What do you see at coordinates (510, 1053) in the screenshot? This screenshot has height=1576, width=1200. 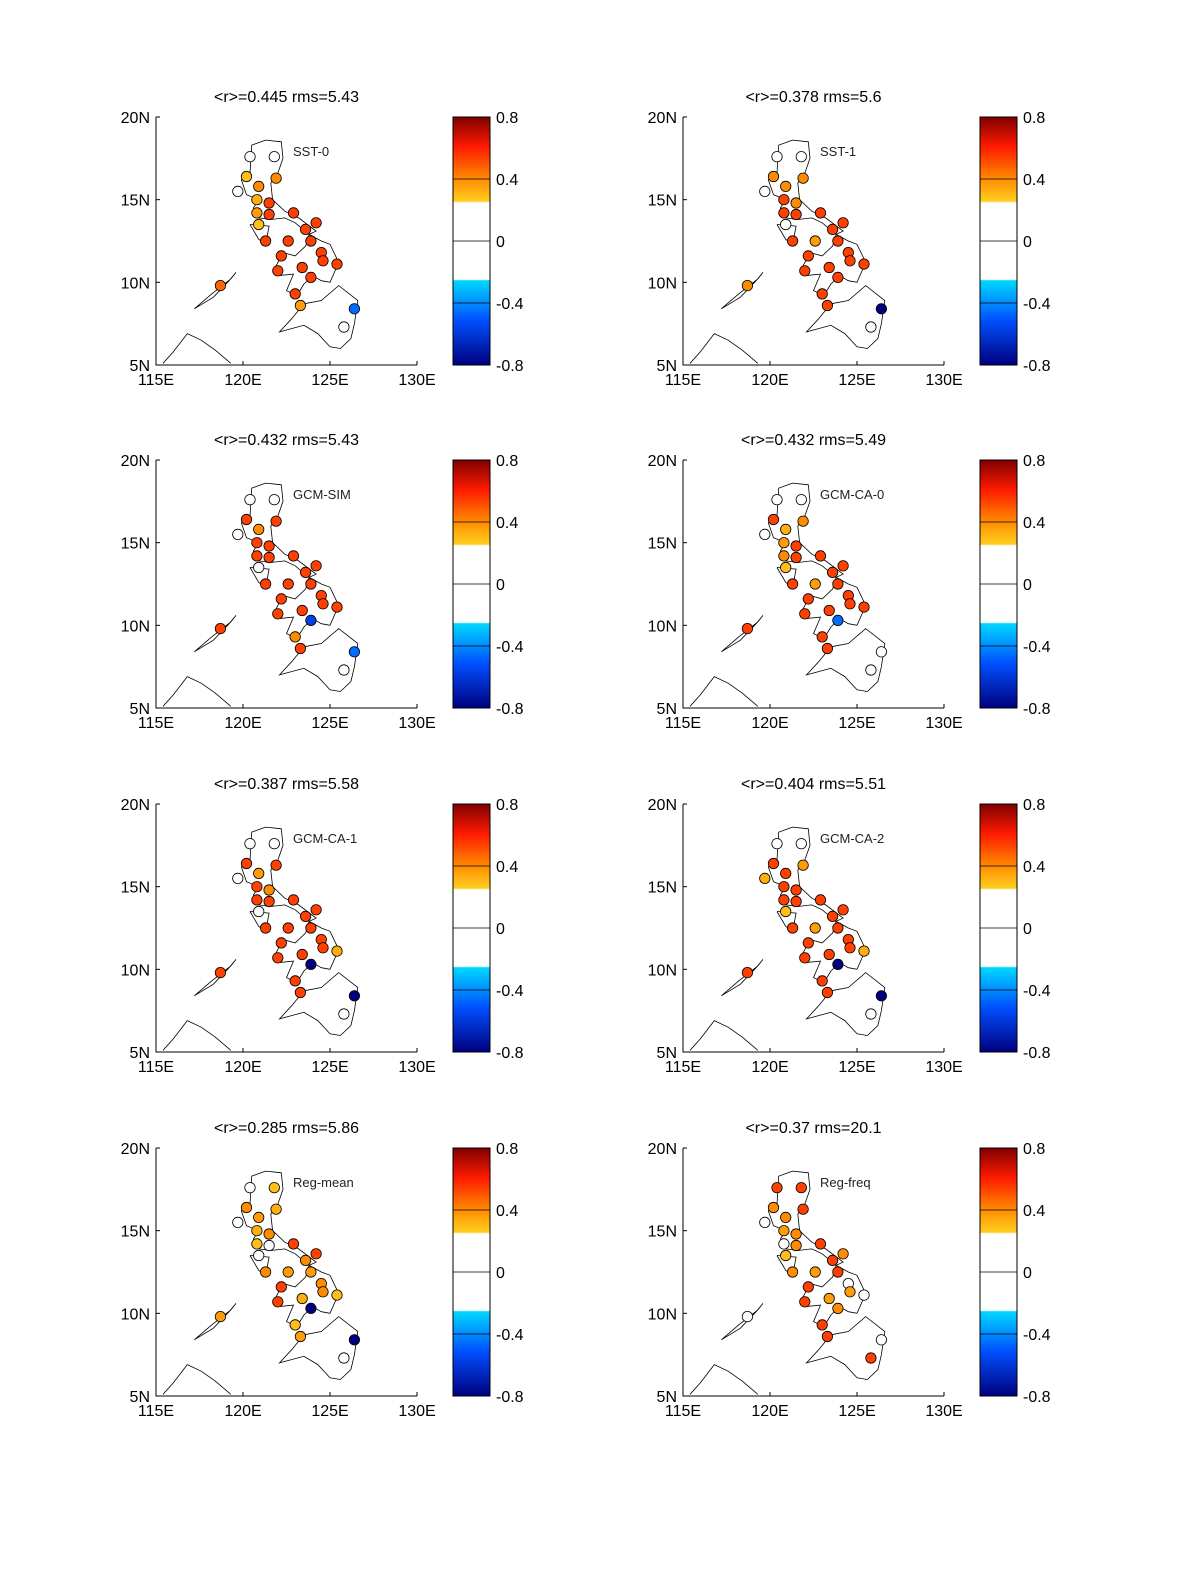 I see `colorbar-tick-label: -0.8` at bounding box center [510, 1053].